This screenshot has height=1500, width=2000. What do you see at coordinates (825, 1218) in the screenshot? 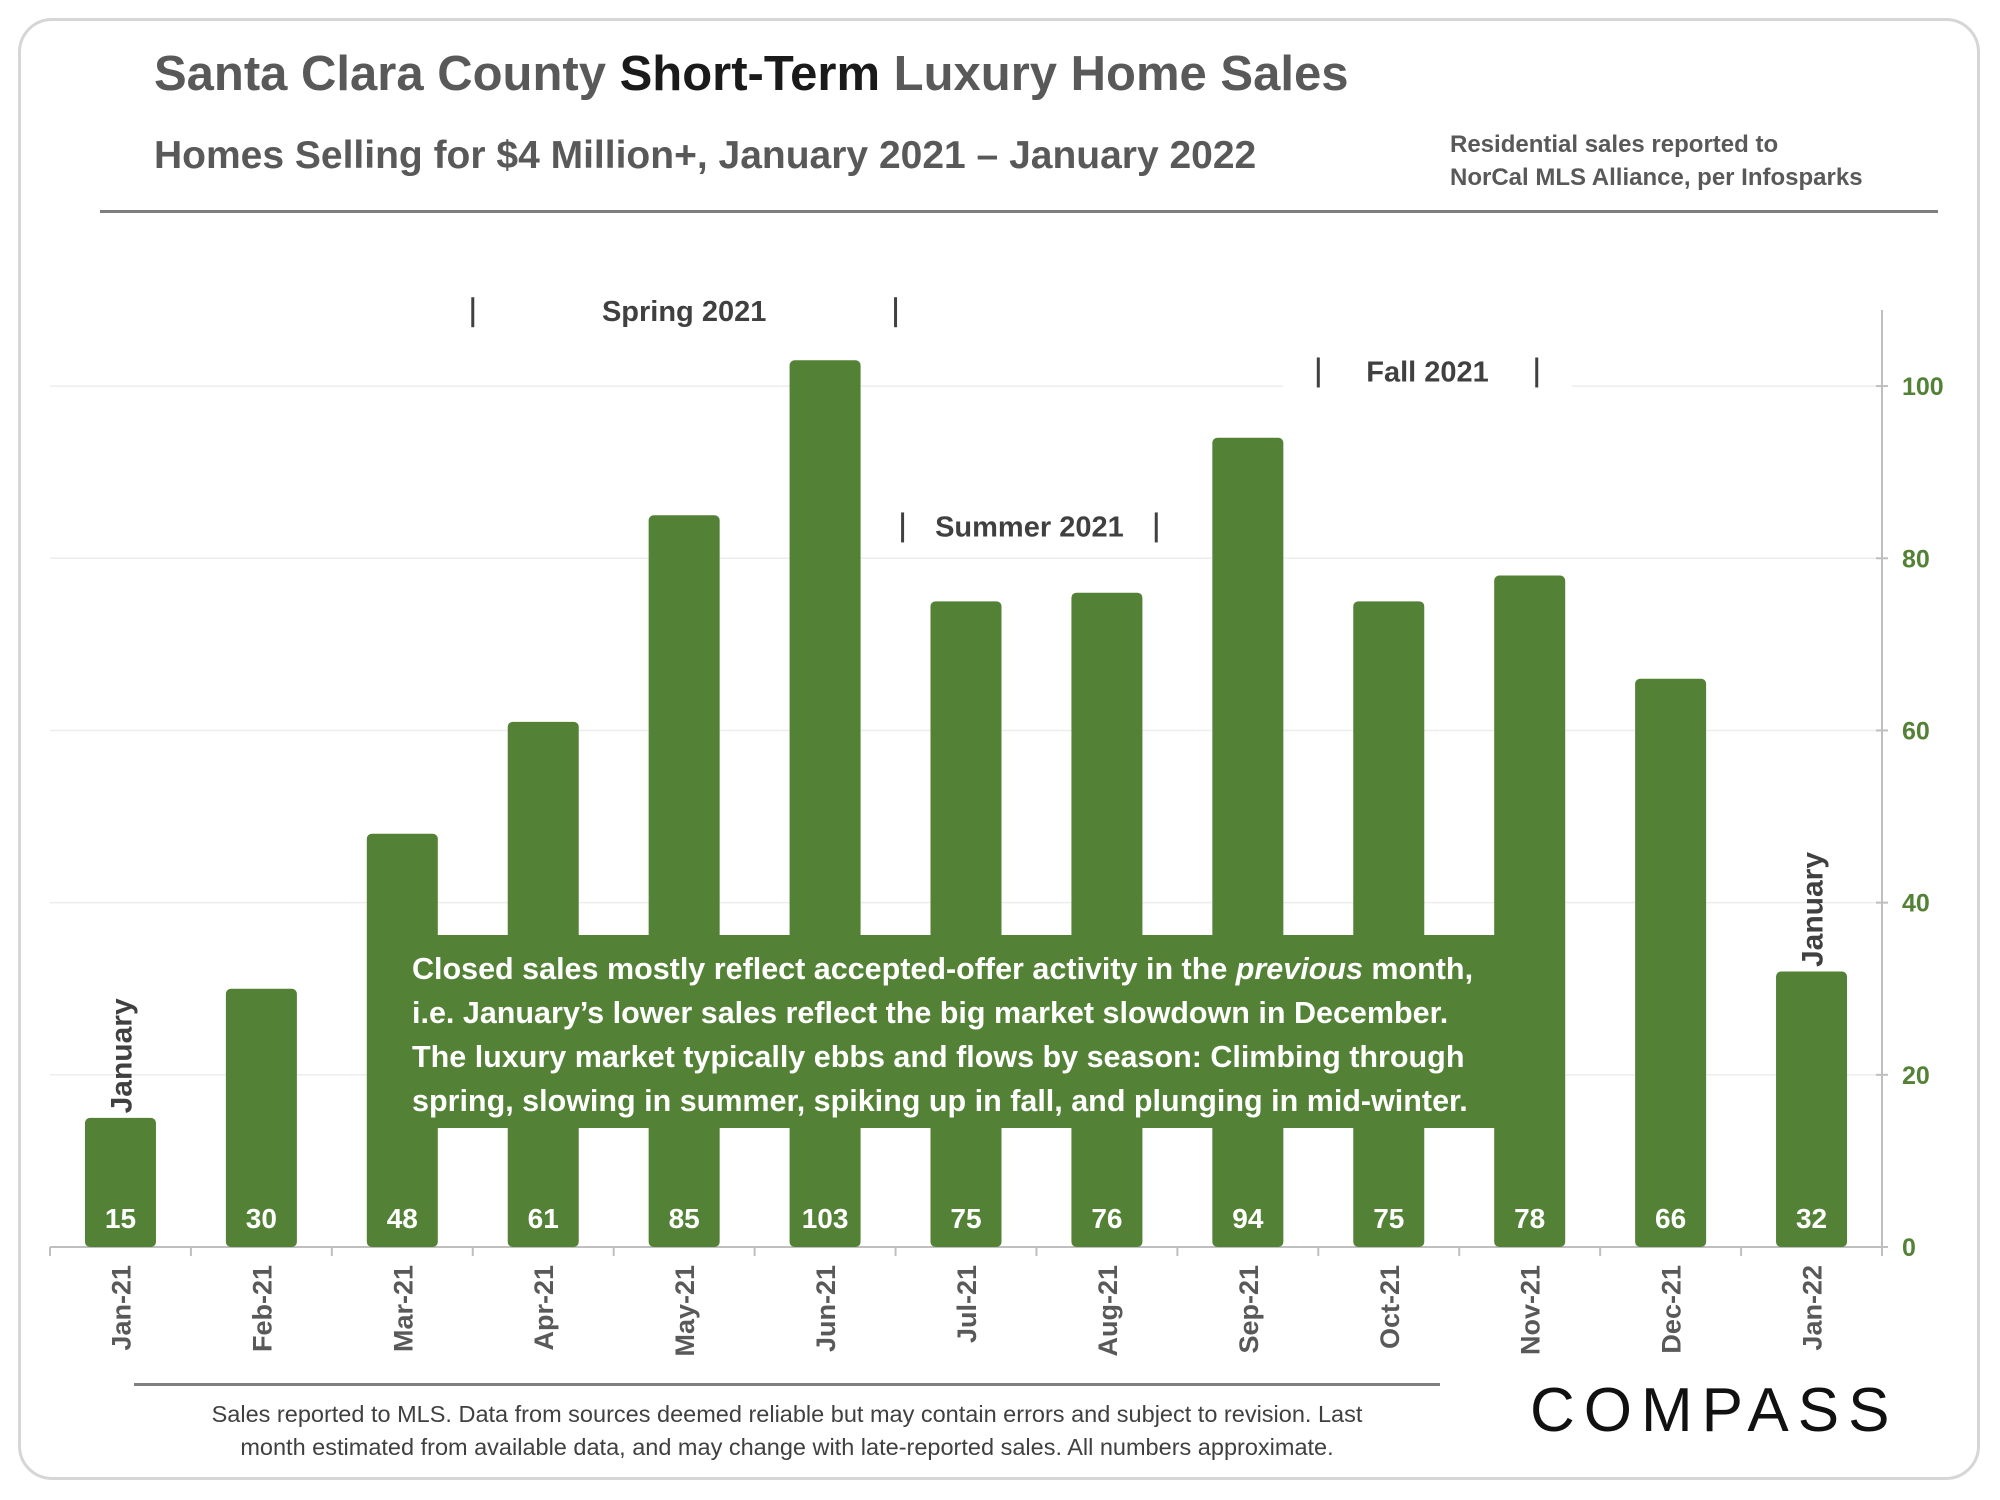
I see `bar-value-label: 103` at bounding box center [825, 1218].